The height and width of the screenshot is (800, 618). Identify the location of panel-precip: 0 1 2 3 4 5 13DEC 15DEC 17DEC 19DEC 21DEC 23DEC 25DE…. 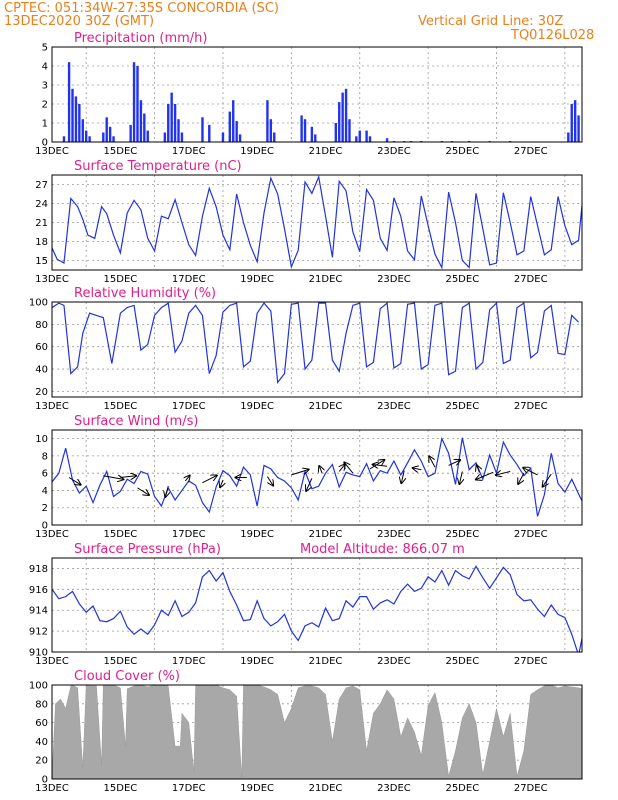
(309, 94).